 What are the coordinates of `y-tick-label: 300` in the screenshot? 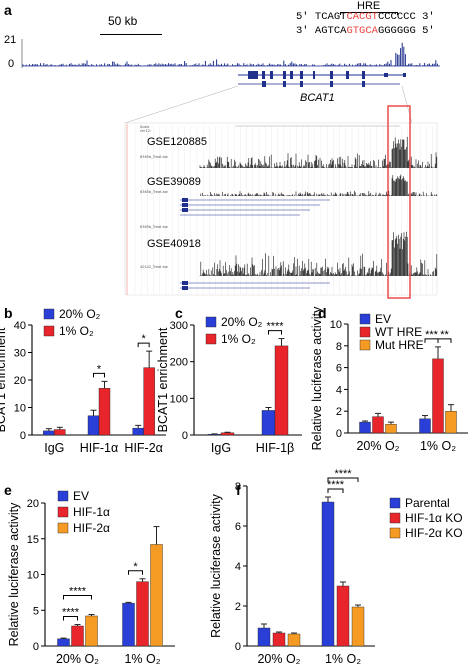 It's located at (179, 326).